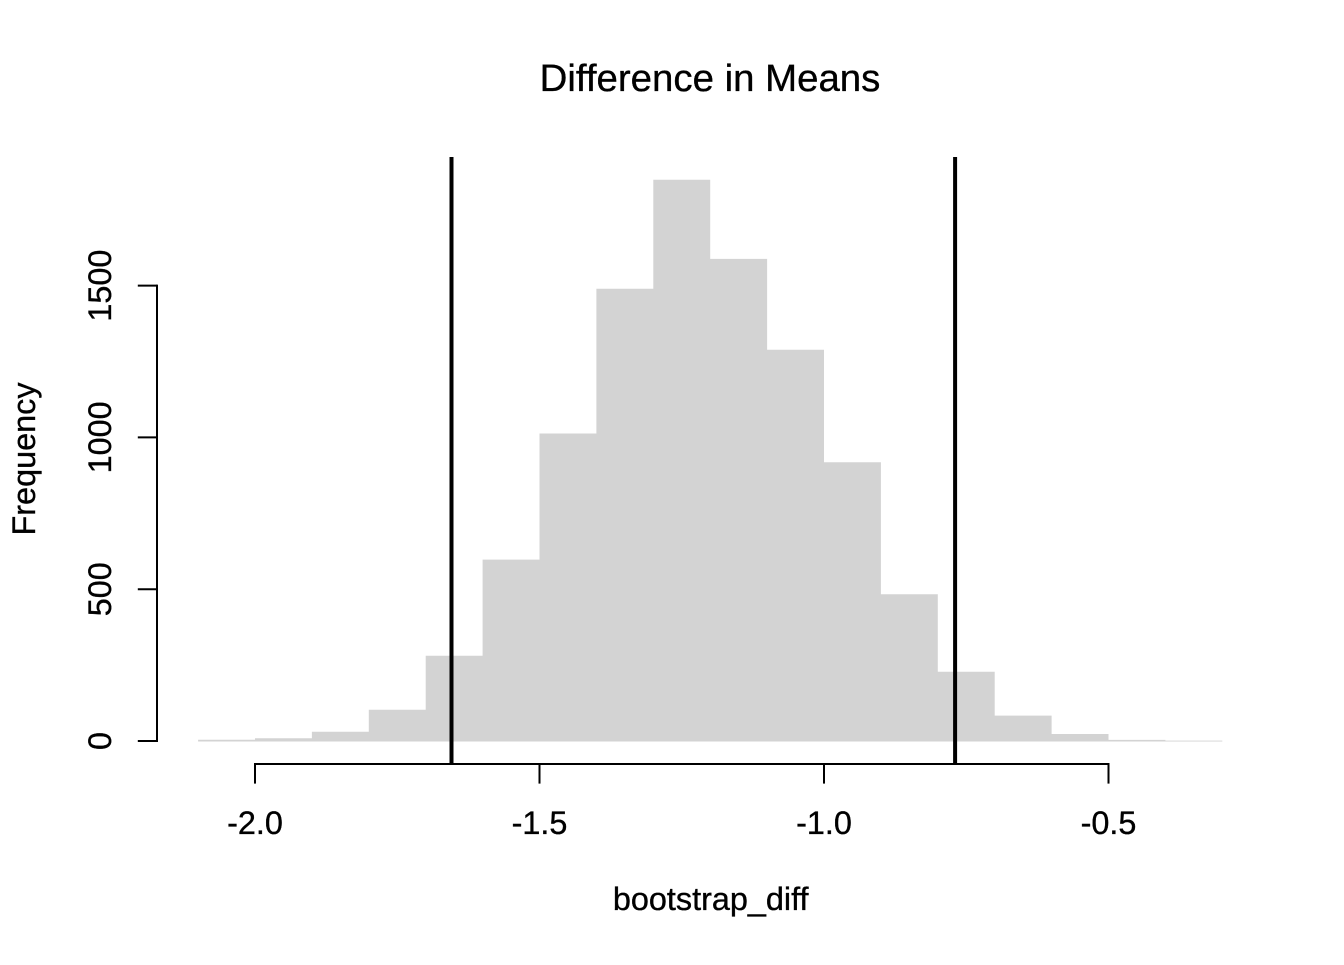 The width and height of the screenshot is (1344, 965). What do you see at coordinates (100, 286) in the screenshot?
I see `svg-text: 1500` at bounding box center [100, 286].